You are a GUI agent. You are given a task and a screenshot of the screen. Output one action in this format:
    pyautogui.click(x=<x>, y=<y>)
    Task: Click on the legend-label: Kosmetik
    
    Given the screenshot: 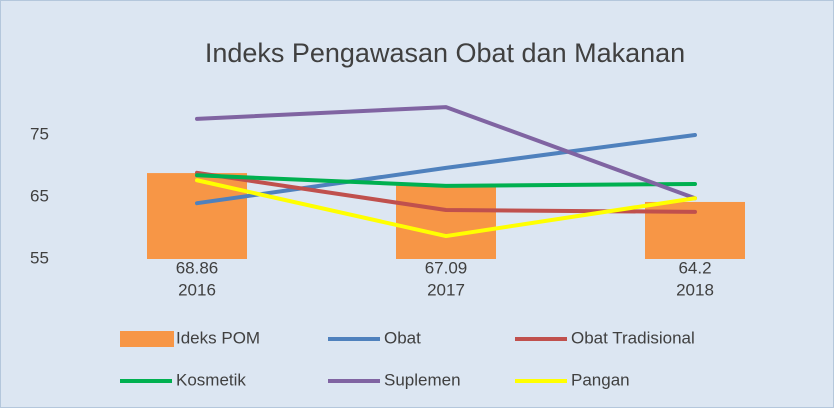 What is the action you would take?
    pyautogui.click(x=211, y=379)
    